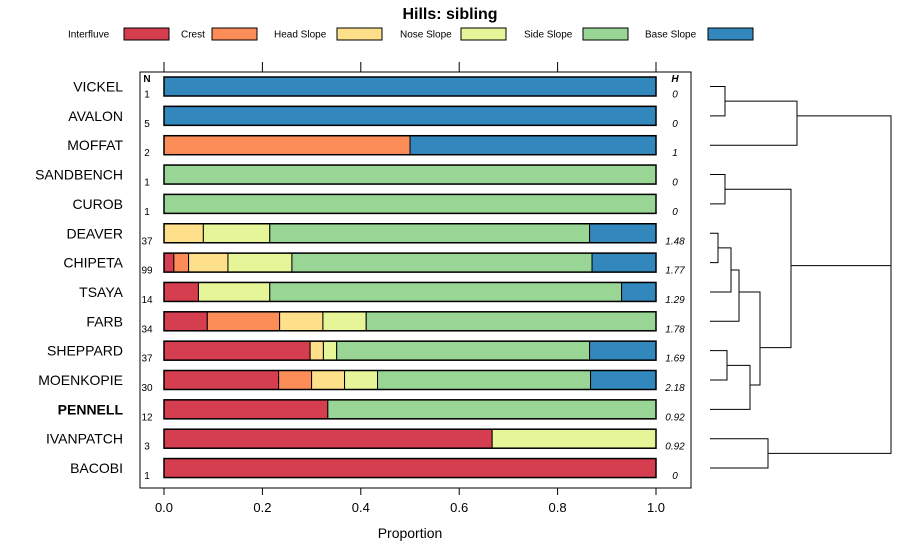 The image size is (900, 560). Describe the element at coordinates (442, 262) in the screenshot. I see `bar-segment-chipeta-side-slope` at that location.